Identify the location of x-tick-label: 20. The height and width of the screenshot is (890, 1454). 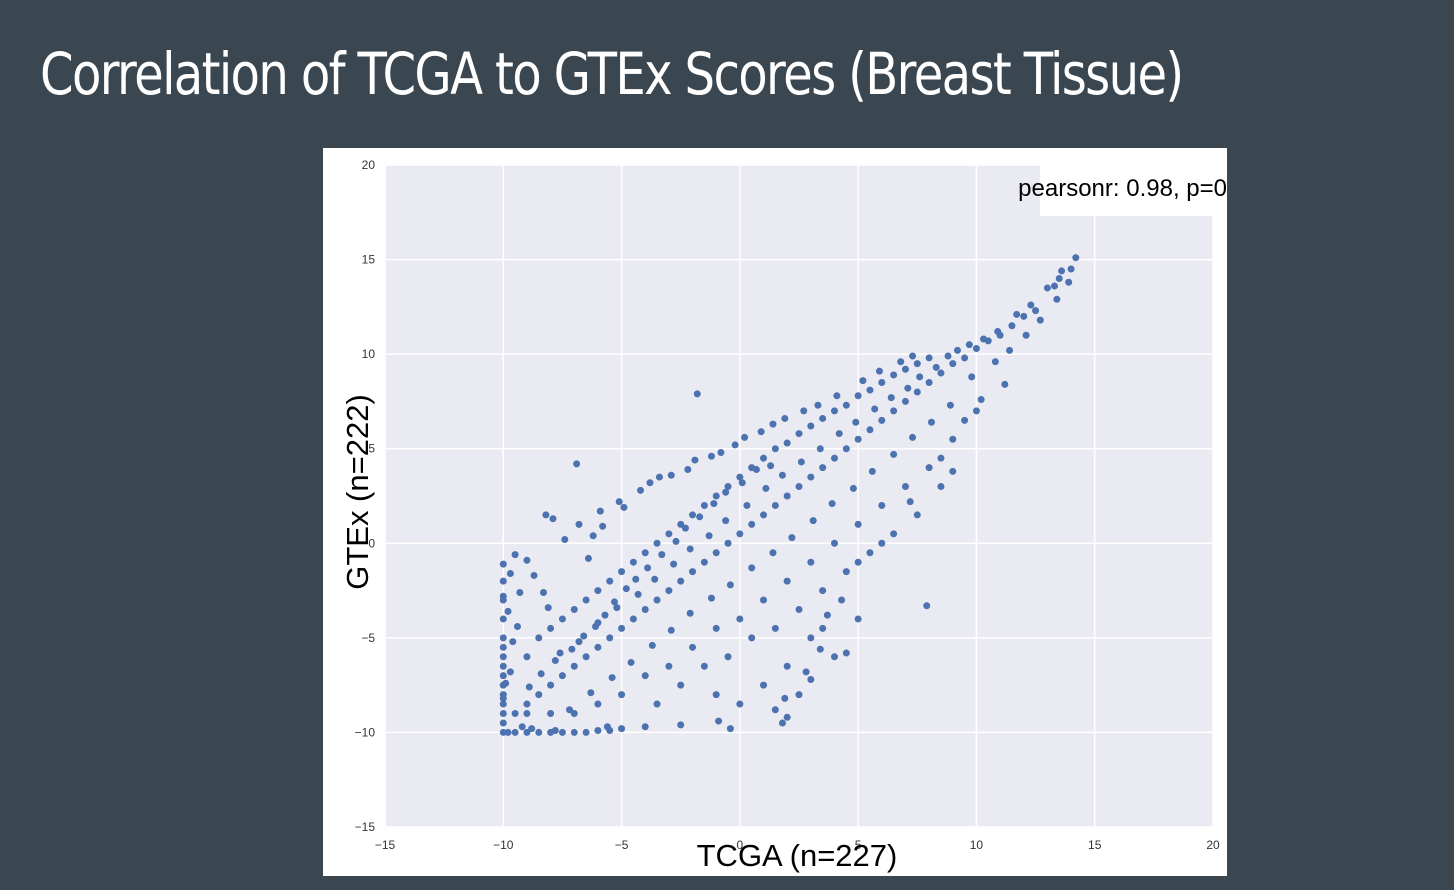
(1213, 845).